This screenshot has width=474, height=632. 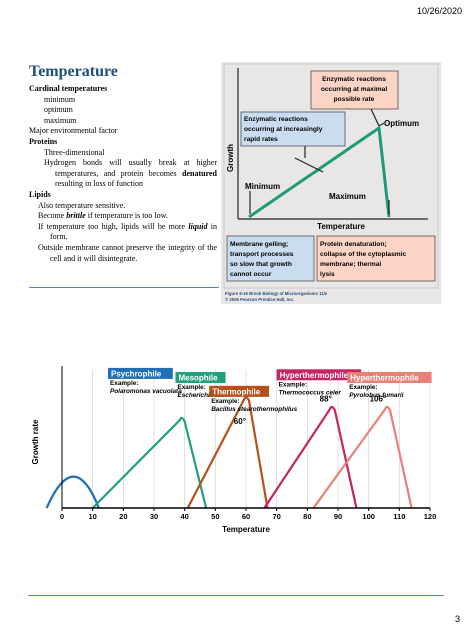 I want to click on box-enzymatic-maximal-line: occurring at maximal, so click(x=354, y=89).